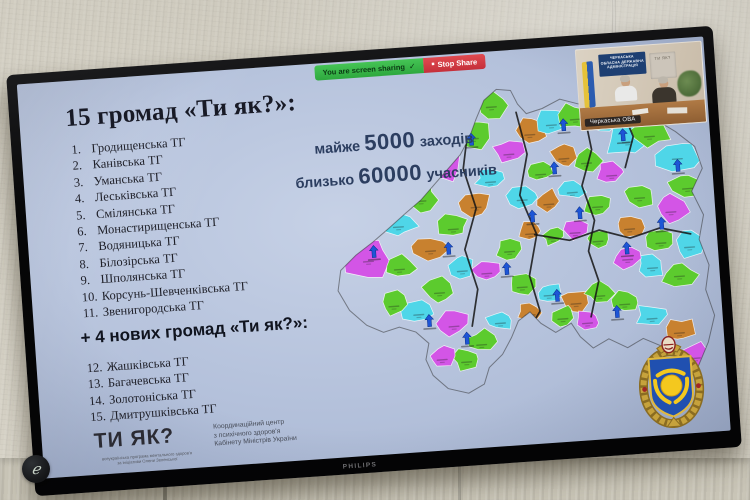  What do you see at coordinates (77, 166) in the screenshot?
I see `list-item-number: 2.` at bounding box center [77, 166].